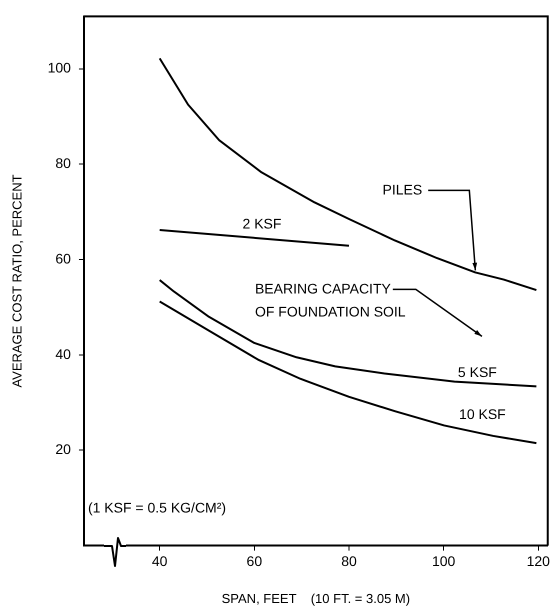 The width and height of the screenshot is (553, 615). Describe the element at coordinates (63, 354) in the screenshot. I see `y-tick-label: 40` at that location.